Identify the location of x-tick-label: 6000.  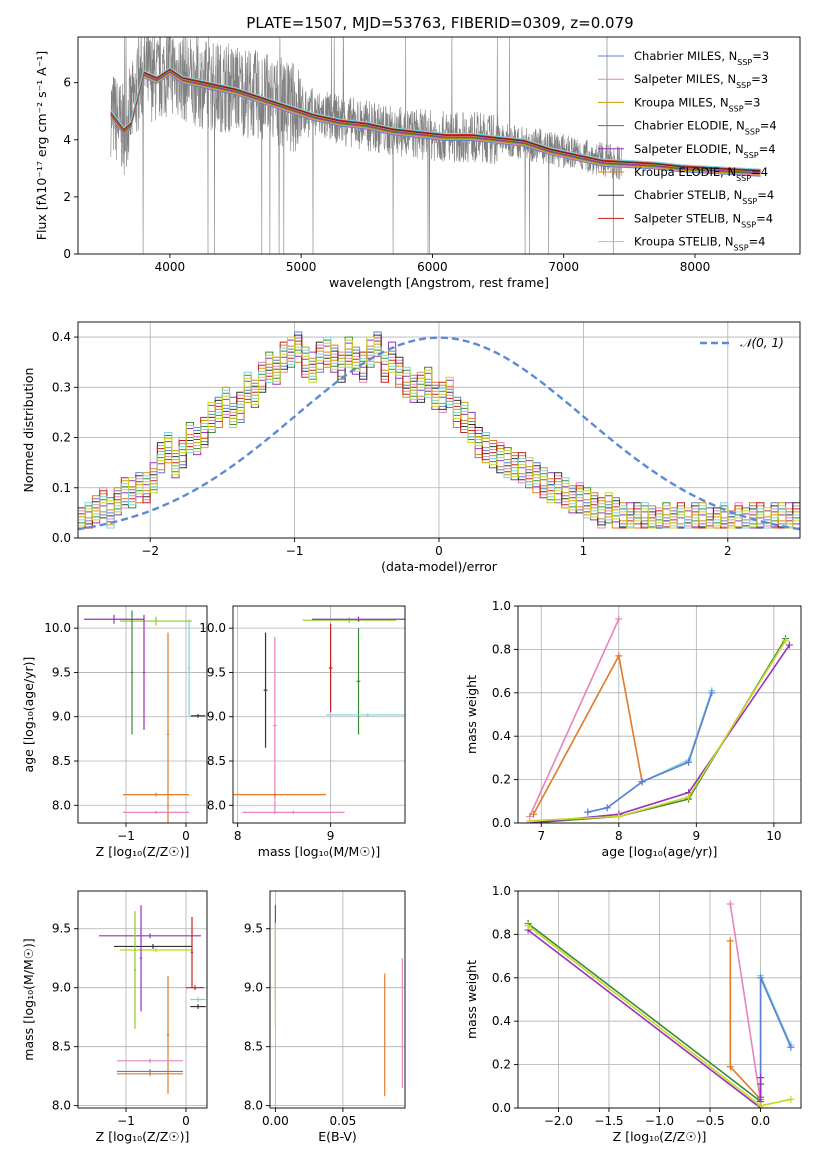
(432, 267).